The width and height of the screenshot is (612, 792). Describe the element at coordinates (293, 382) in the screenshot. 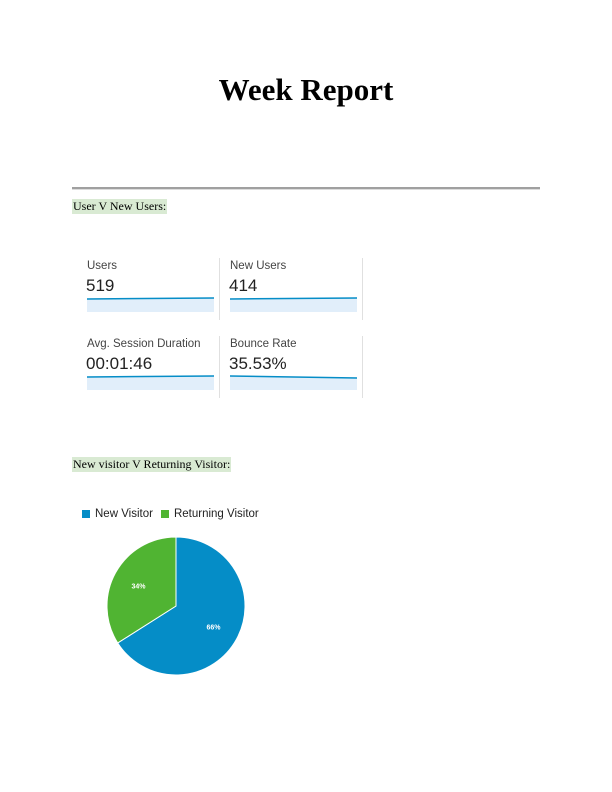

I see `sparkline-bounce-rate` at that location.